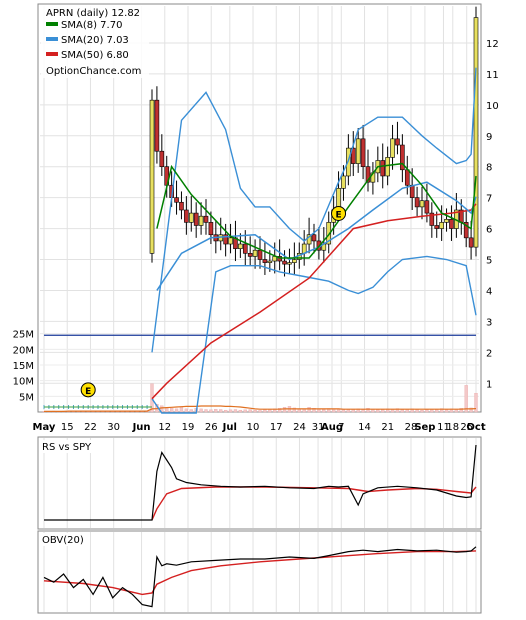 This screenshot has height=620, width=526. What do you see at coordinates (52, 39) in the screenshot?
I see `legend-swatch-sma20` at bounding box center [52, 39].